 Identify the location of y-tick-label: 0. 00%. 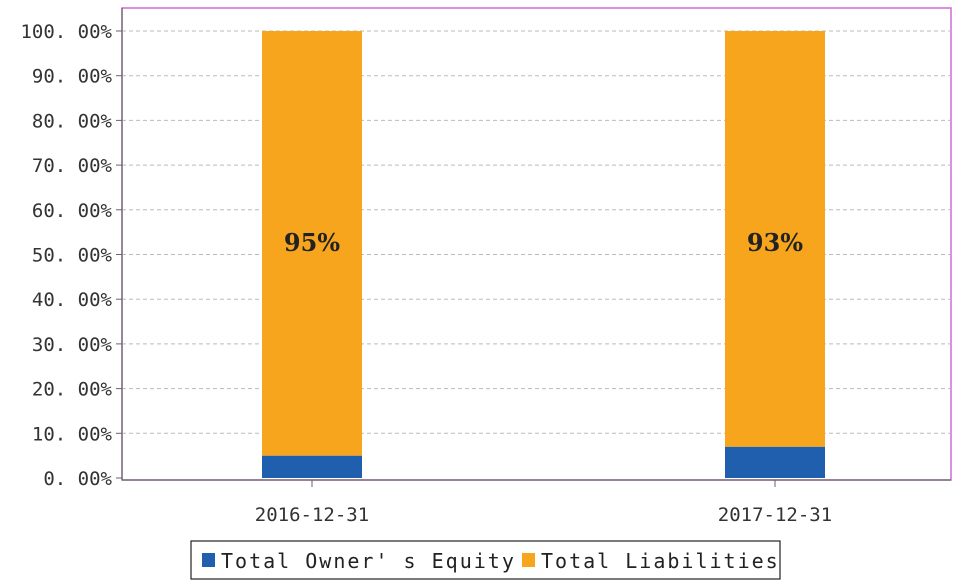
(77, 479).